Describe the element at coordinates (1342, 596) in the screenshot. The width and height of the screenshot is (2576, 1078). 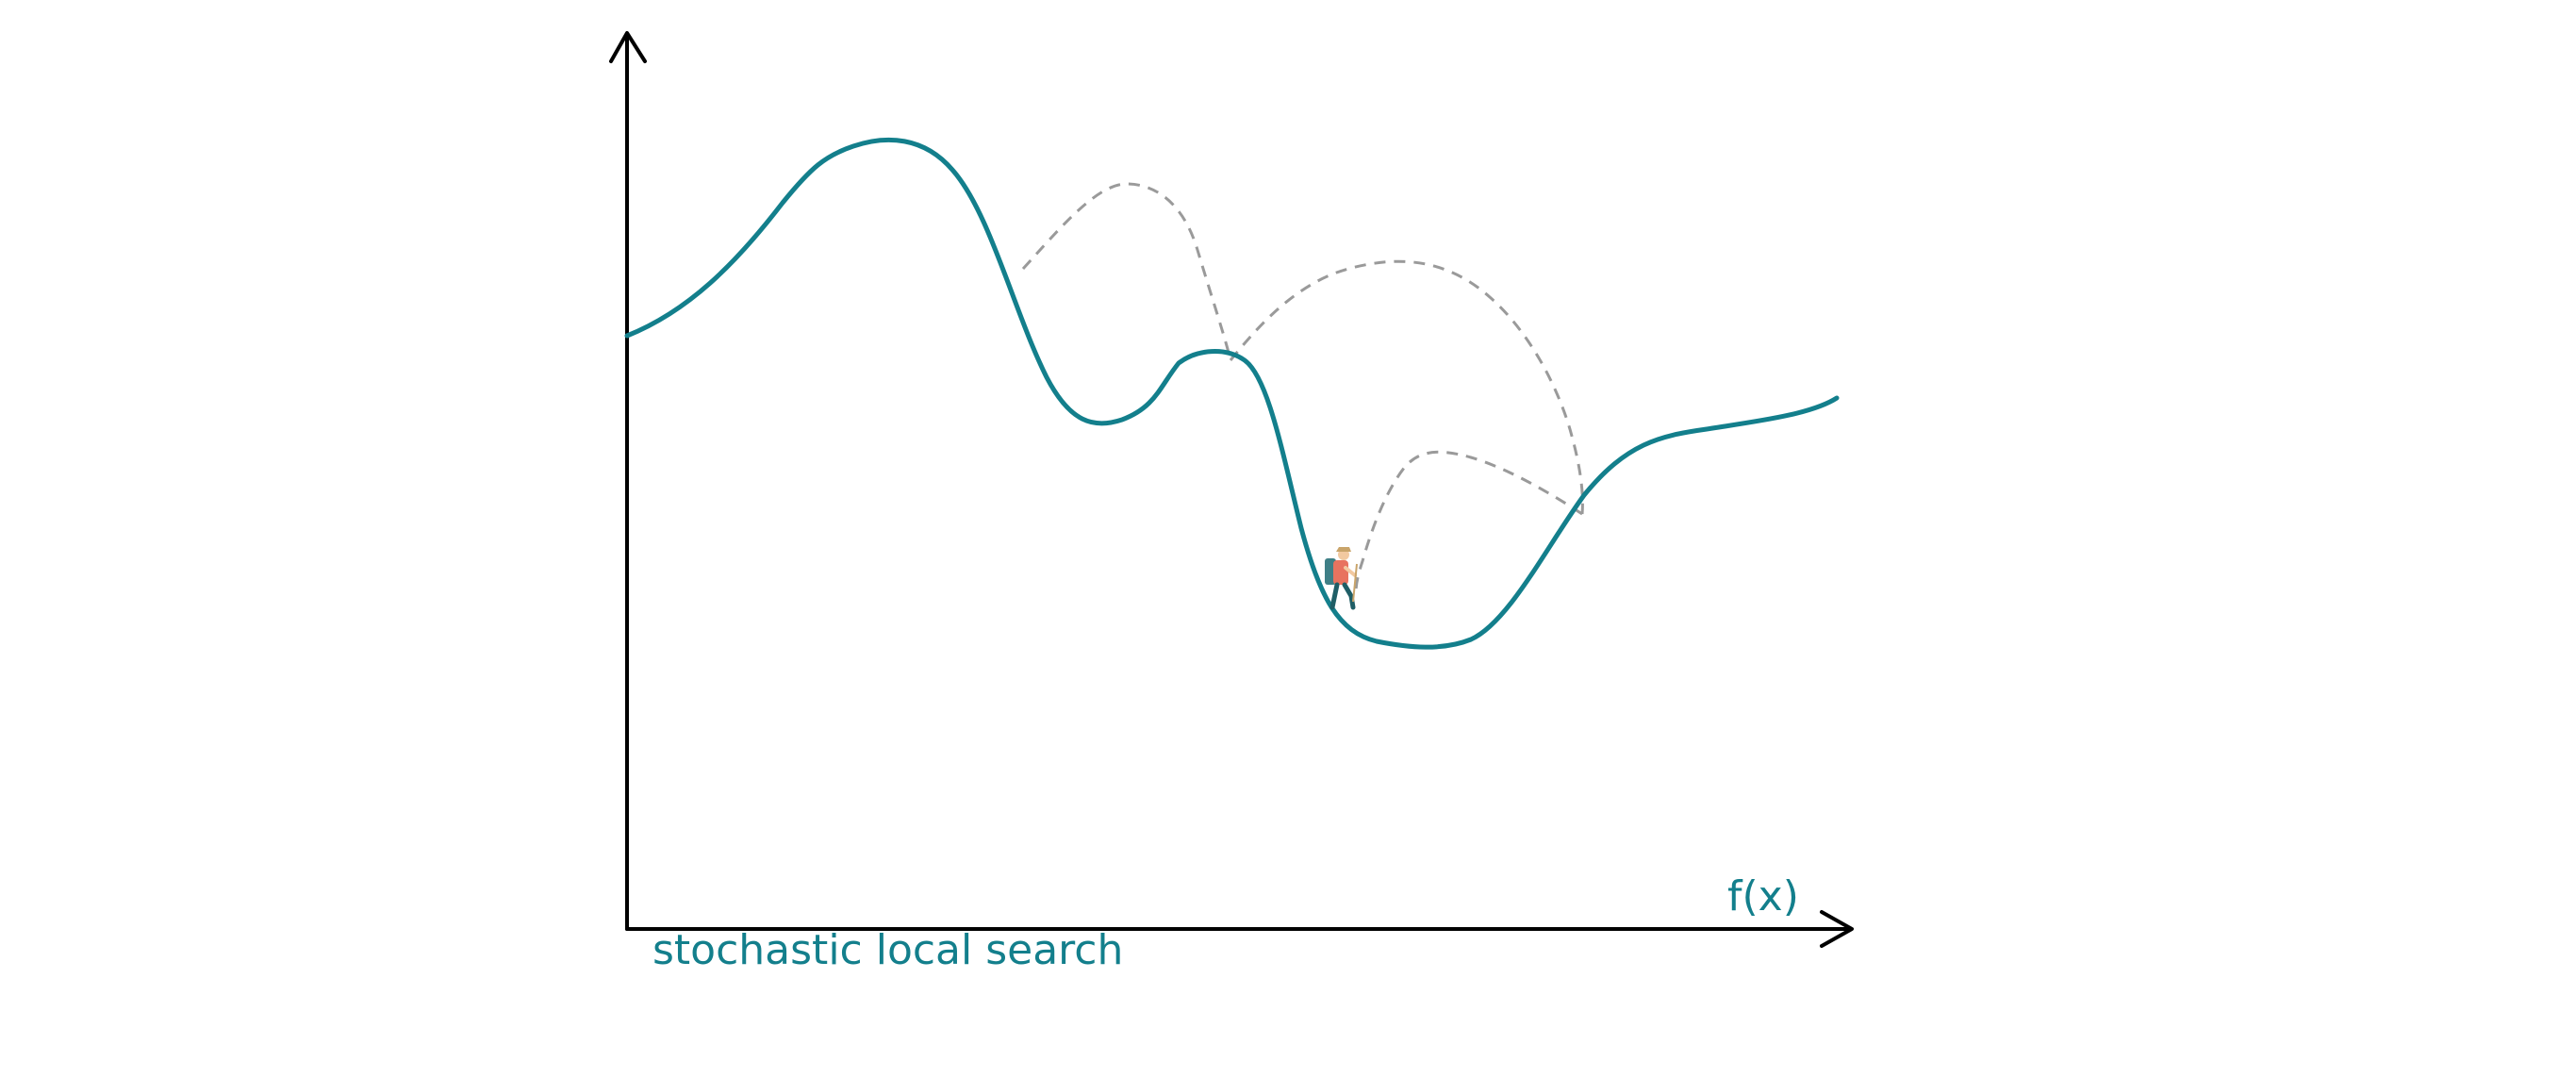
I see `hiker-legs` at that location.